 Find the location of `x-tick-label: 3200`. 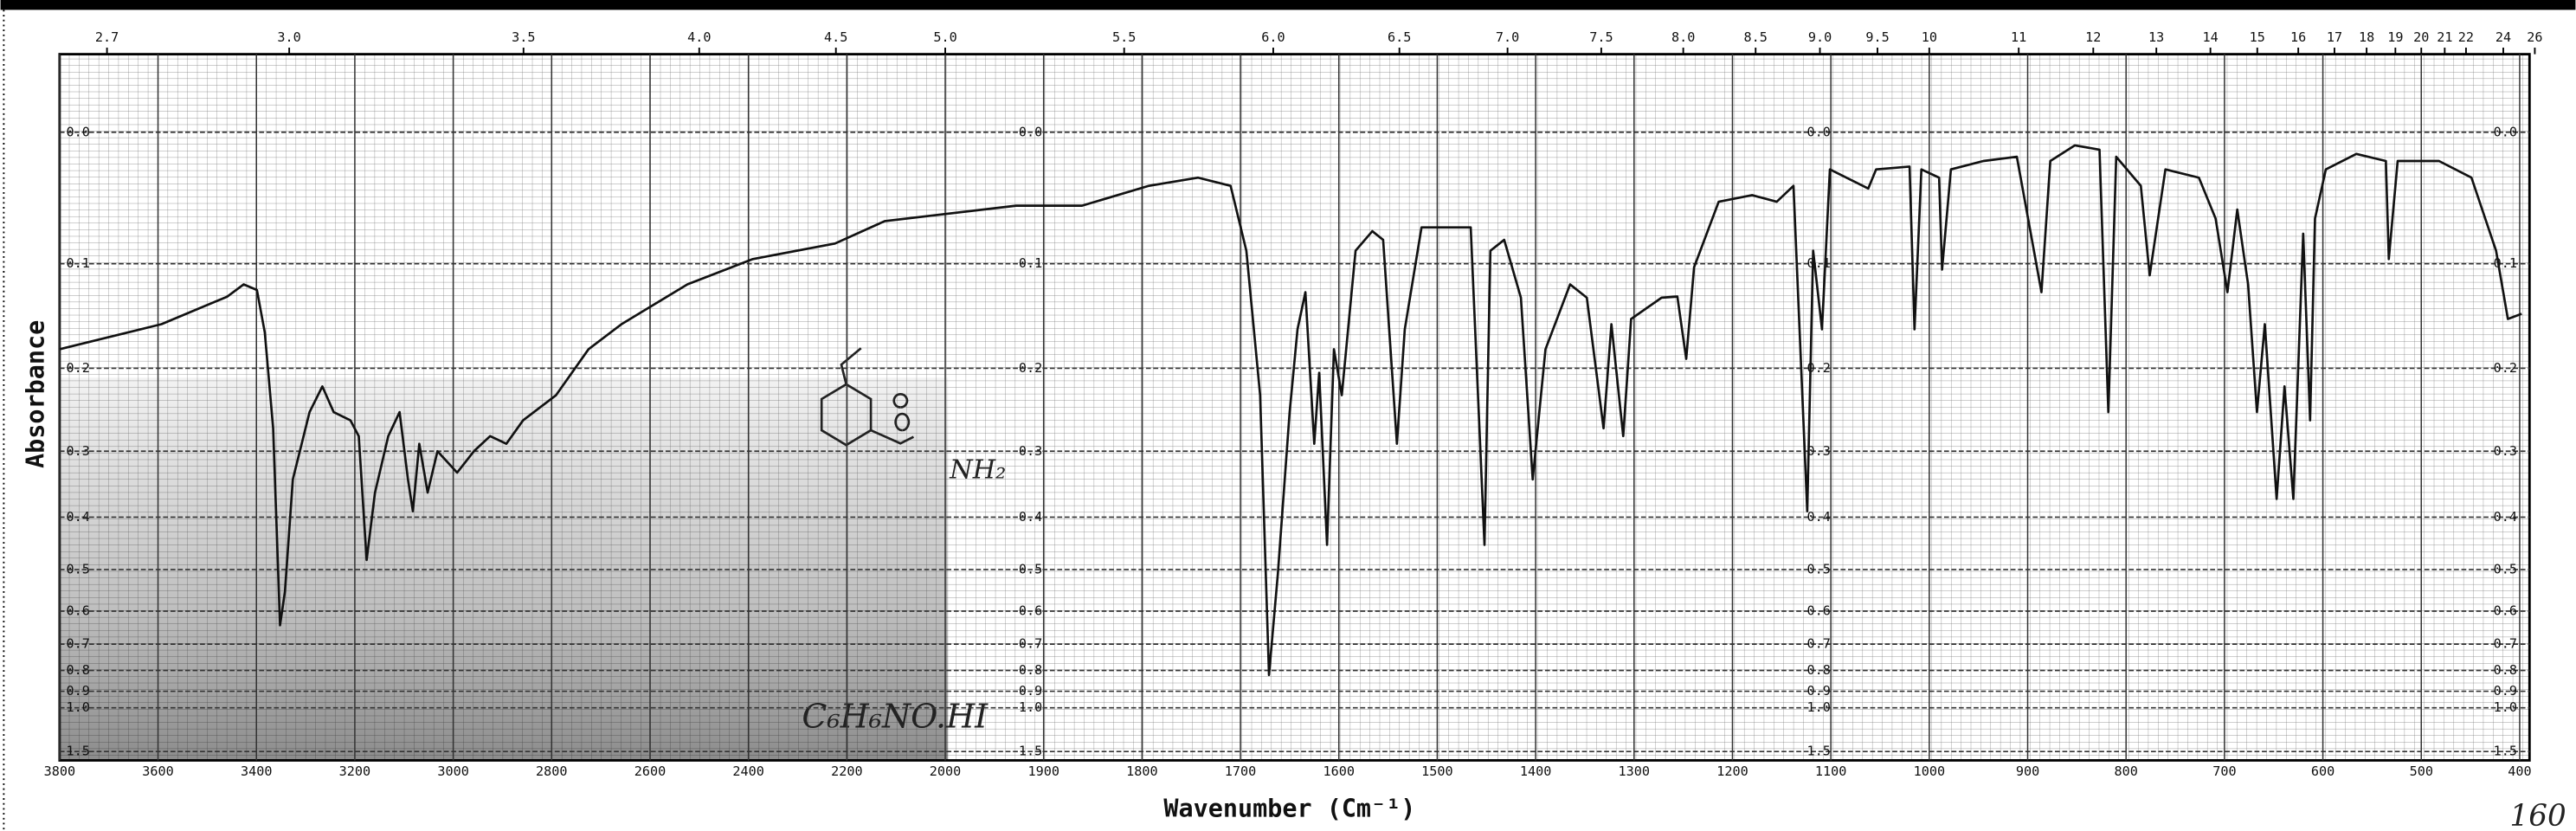

x-tick-label: 3200 is located at coordinates (355, 771).